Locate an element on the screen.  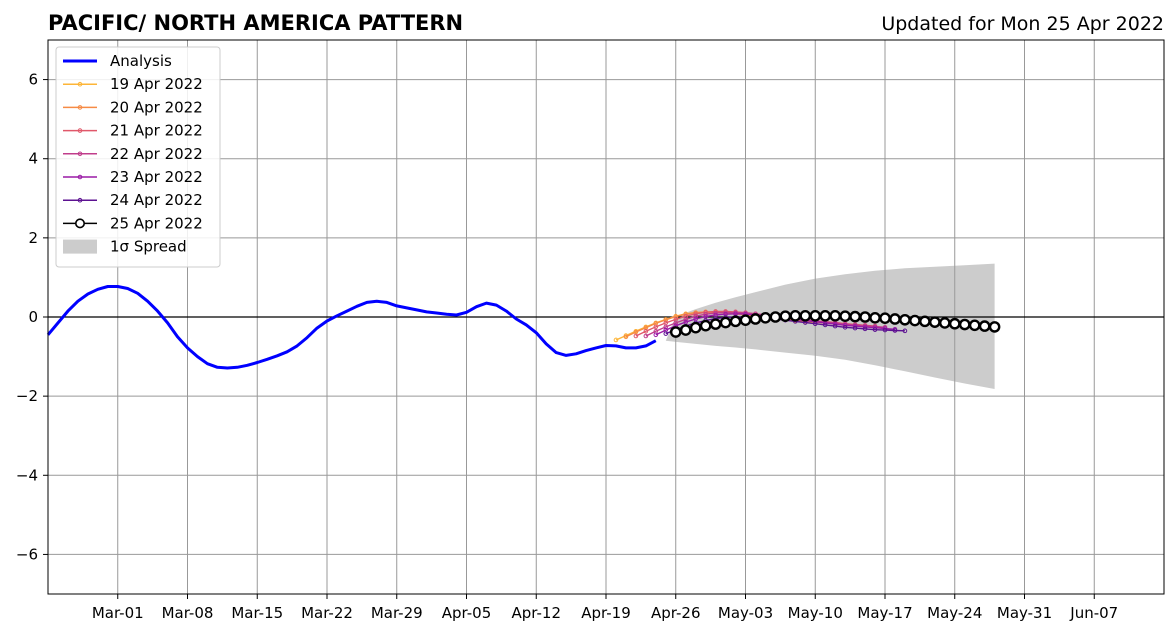
y-tick-label: 6 is located at coordinates (33, 80).